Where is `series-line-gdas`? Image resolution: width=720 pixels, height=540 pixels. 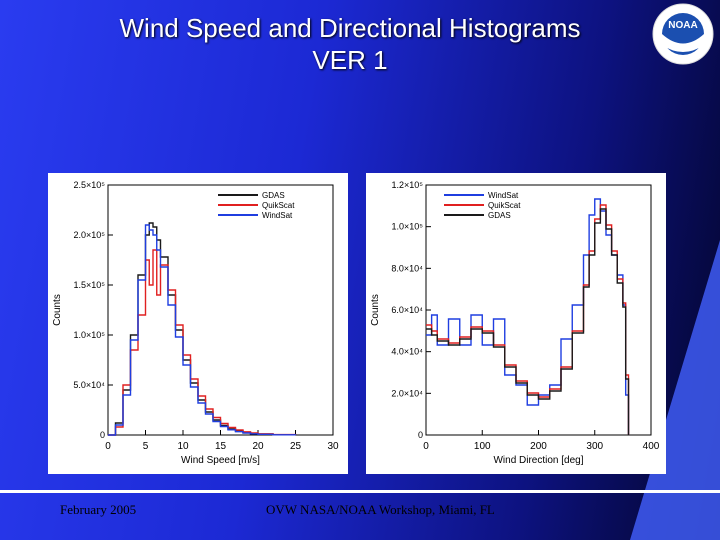
series-line-gdas is located at coordinates (528, 321).